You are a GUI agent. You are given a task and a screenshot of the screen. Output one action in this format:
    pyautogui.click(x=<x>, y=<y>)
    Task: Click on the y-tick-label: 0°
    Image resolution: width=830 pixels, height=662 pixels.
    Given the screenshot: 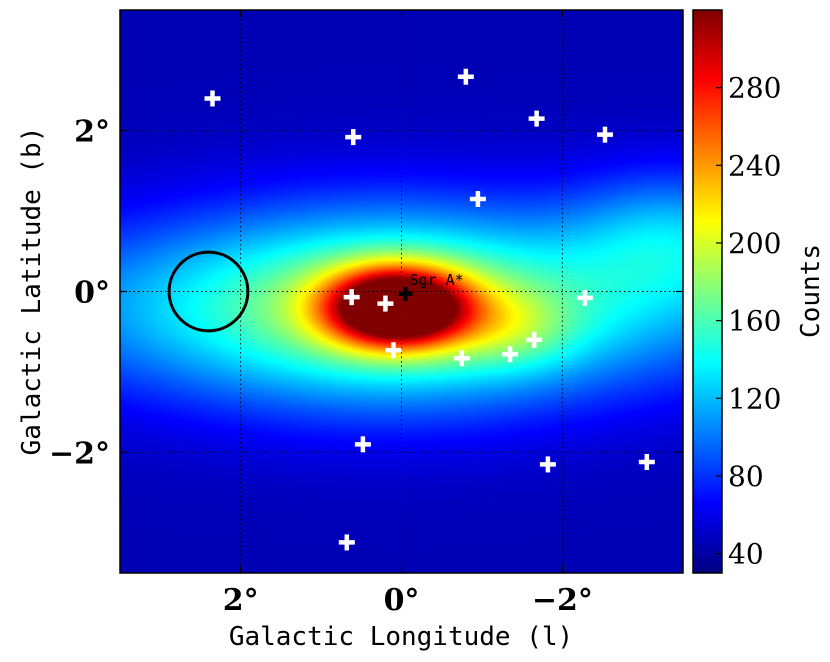 What is the action you would take?
    pyautogui.click(x=92, y=293)
    